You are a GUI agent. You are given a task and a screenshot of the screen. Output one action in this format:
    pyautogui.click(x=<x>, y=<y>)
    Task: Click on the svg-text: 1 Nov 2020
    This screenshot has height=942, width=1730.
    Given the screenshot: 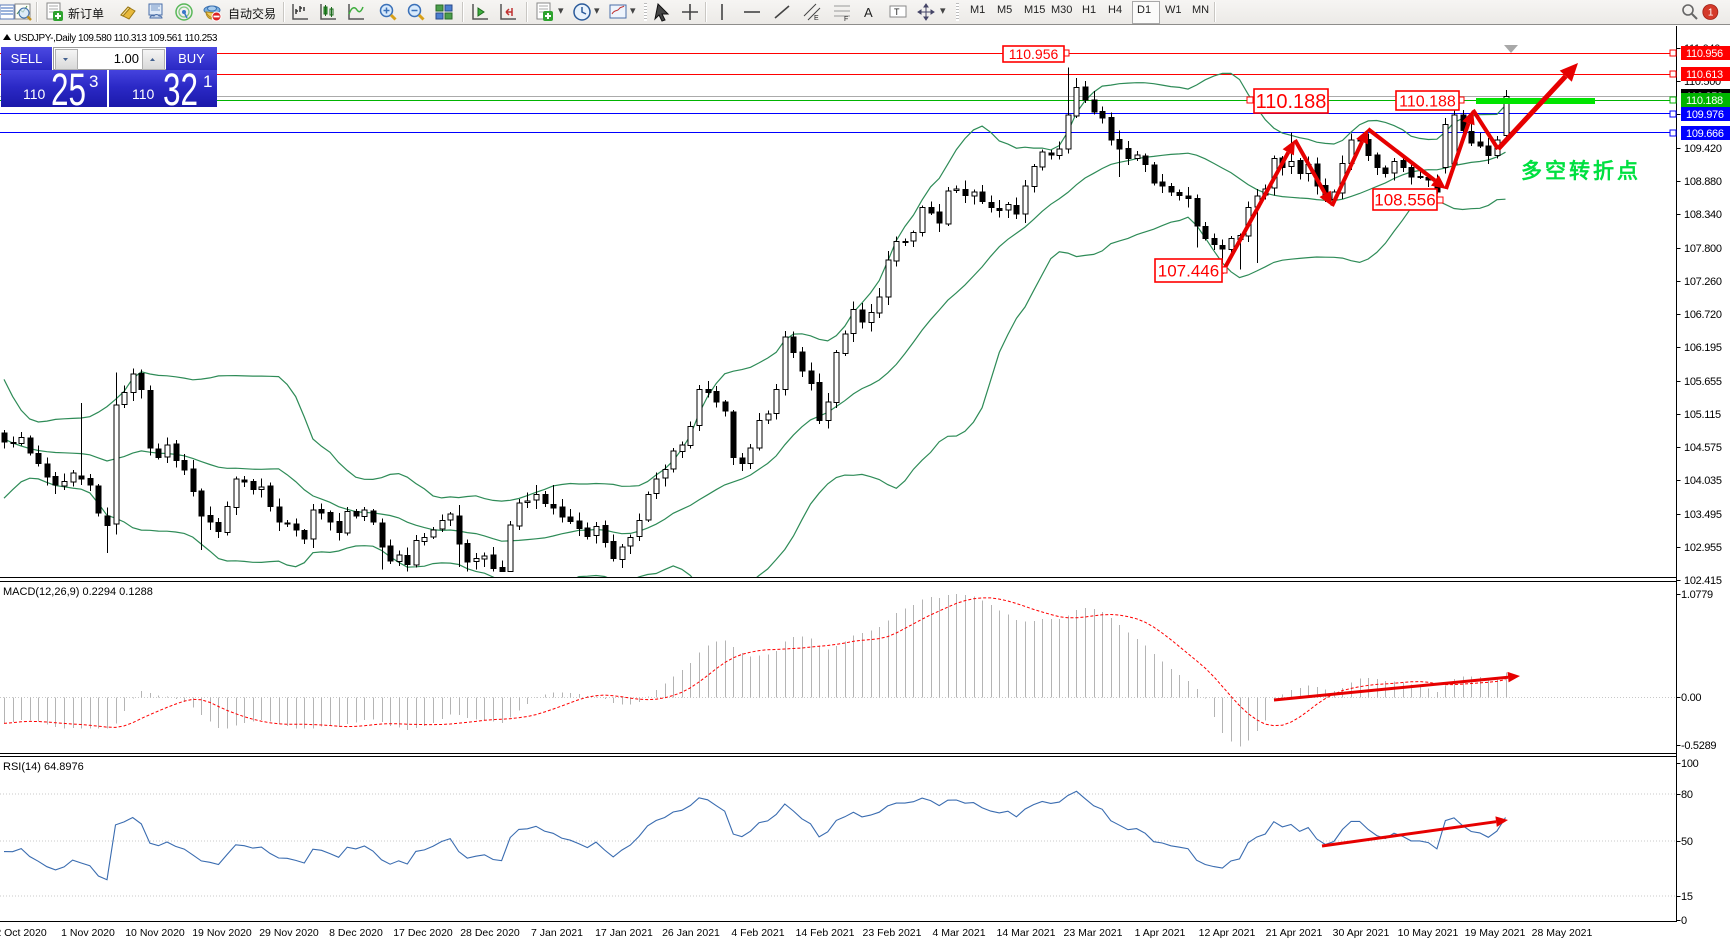 What is the action you would take?
    pyautogui.click(x=88, y=933)
    